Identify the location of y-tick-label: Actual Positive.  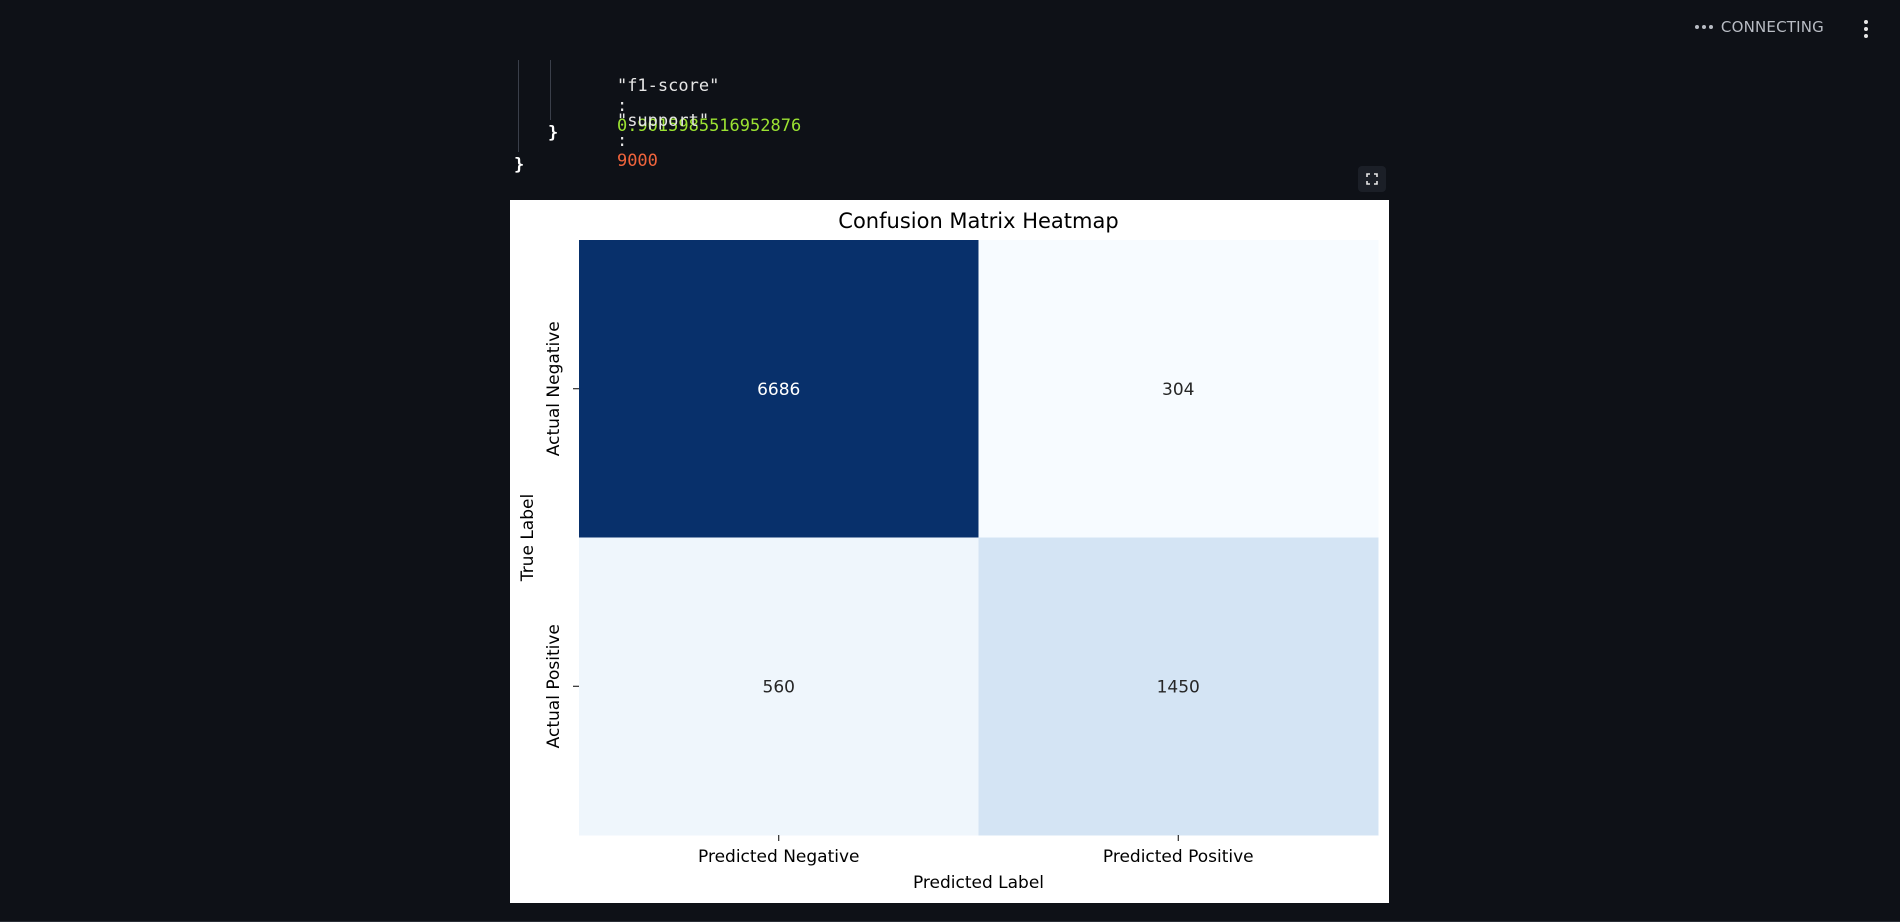
(554, 686).